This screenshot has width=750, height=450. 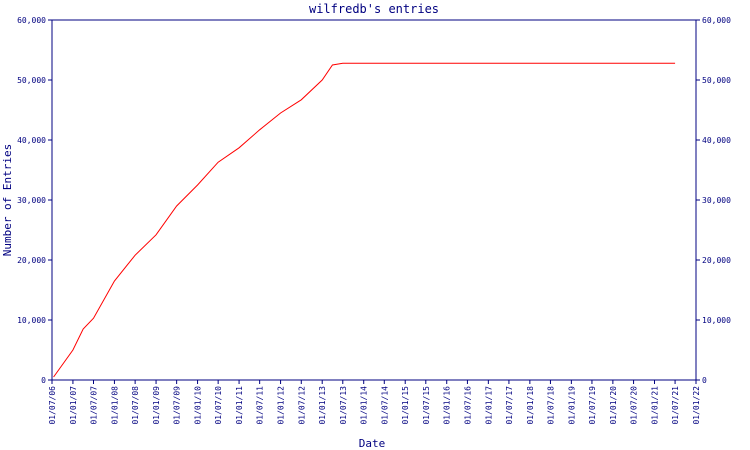 I want to click on x-tick-label: 01/07/07, so click(x=94, y=405).